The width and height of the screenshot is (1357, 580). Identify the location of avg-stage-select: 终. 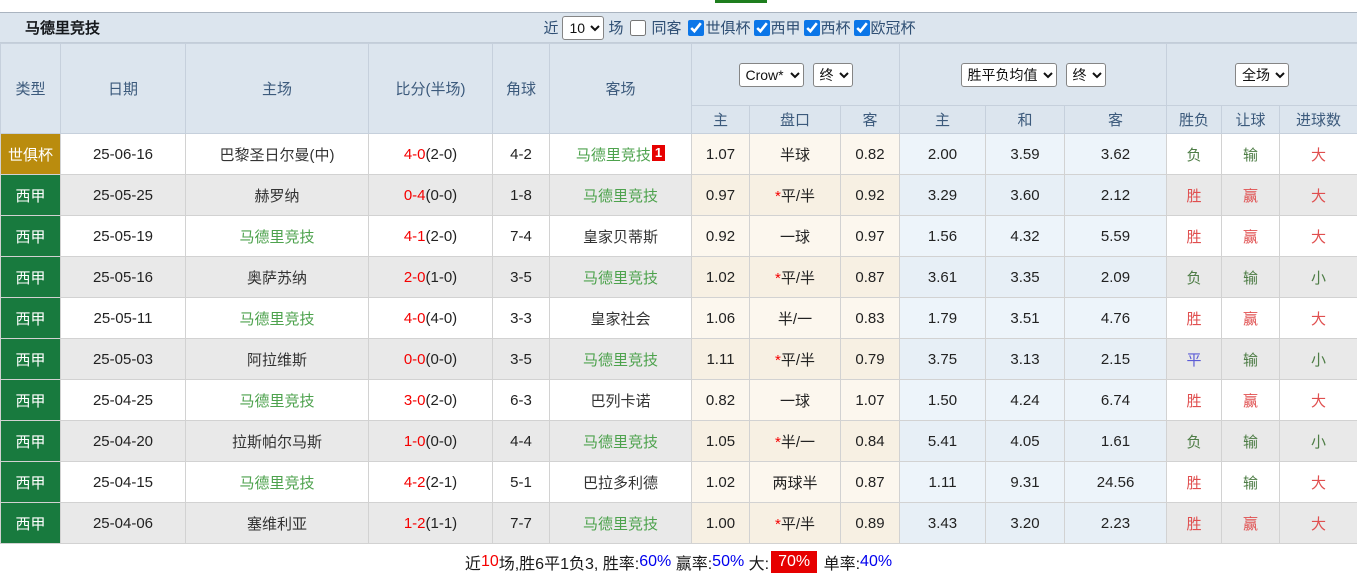
(1086, 75).